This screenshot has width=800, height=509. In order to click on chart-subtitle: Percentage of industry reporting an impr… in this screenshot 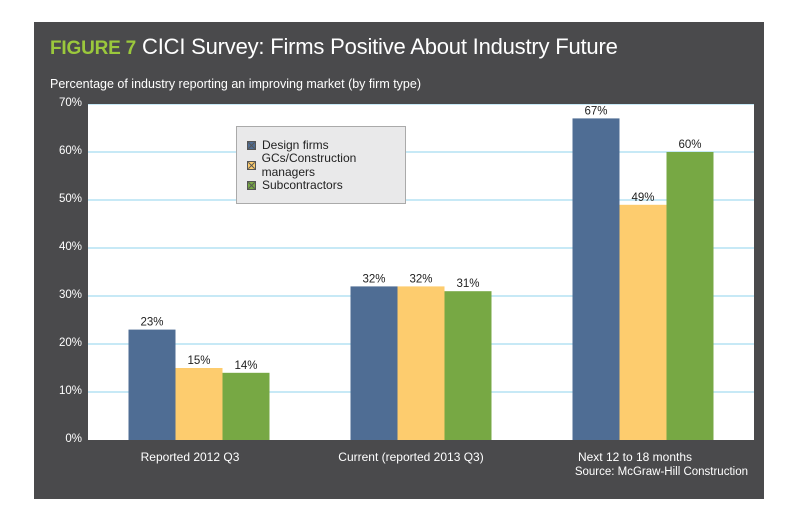, I will do `click(235, 84)`.